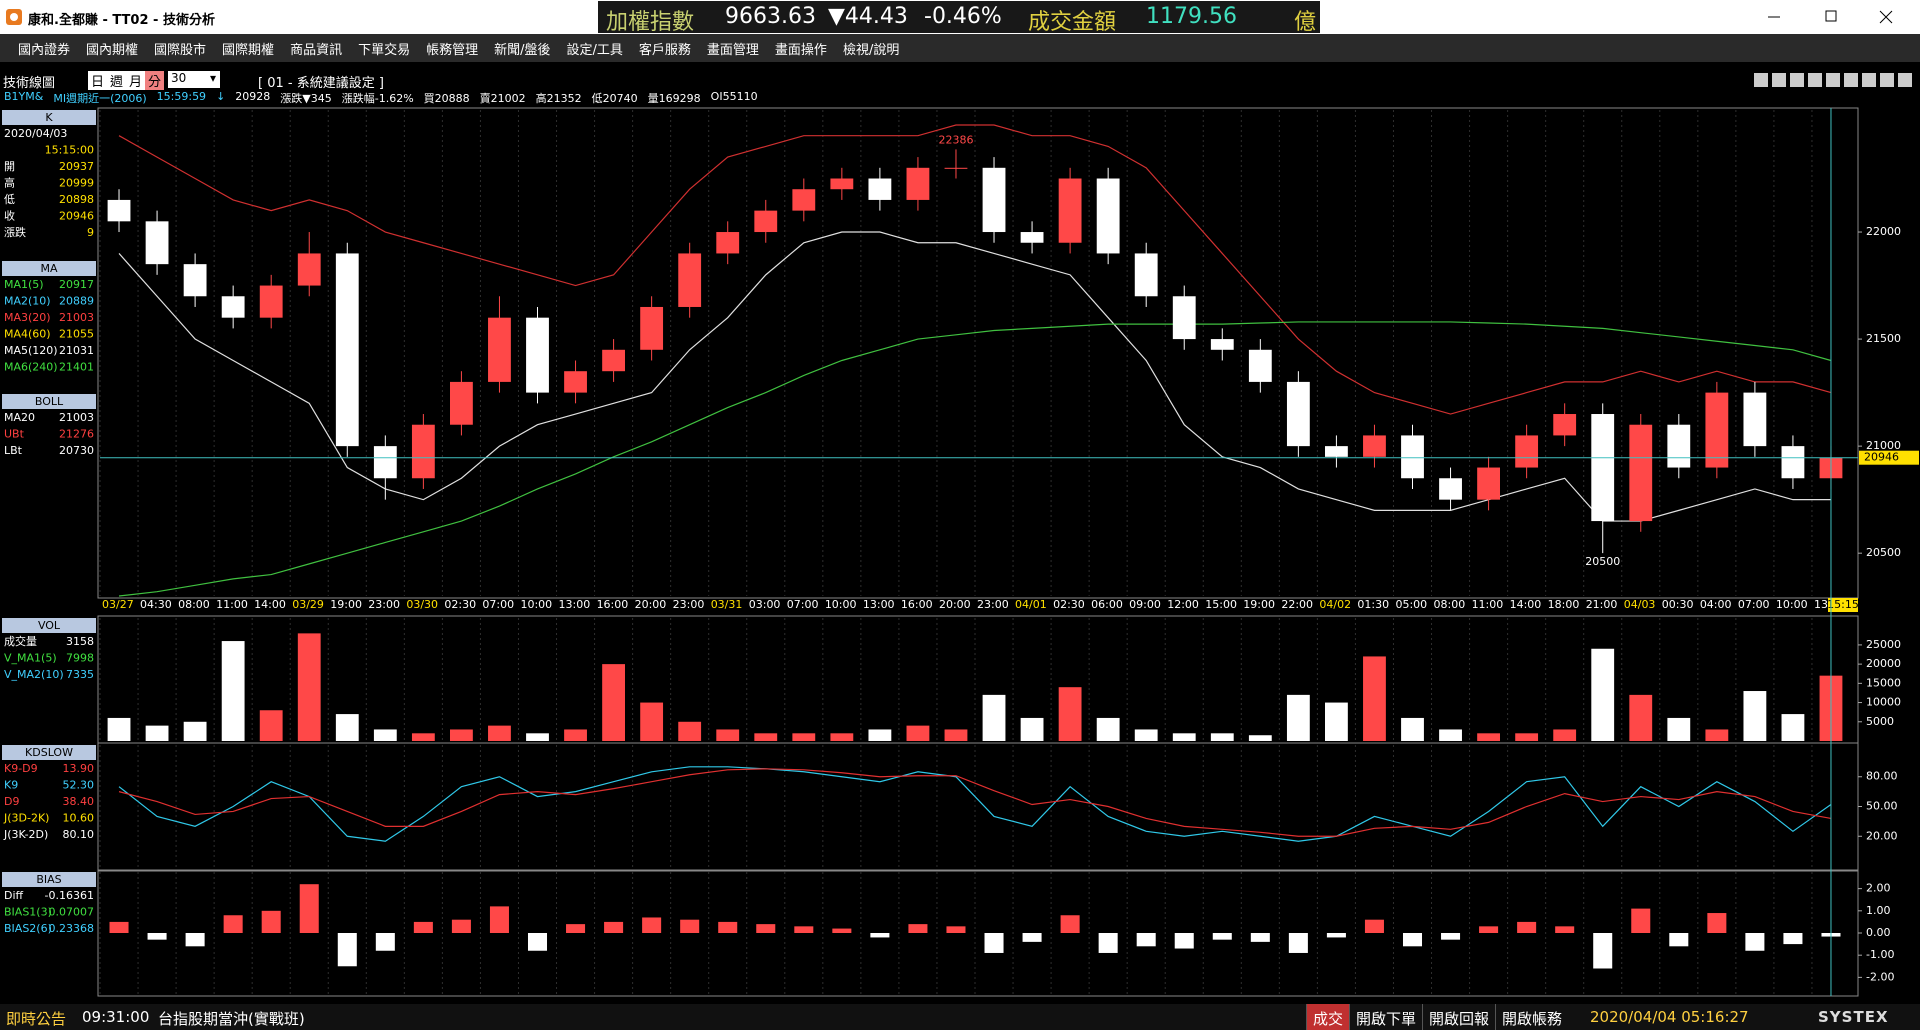 The image size is (1920, 1030). Describe the element at coordinates (27, 301) in the screenshot. I see `panel-label: MA2(10)` at that location.